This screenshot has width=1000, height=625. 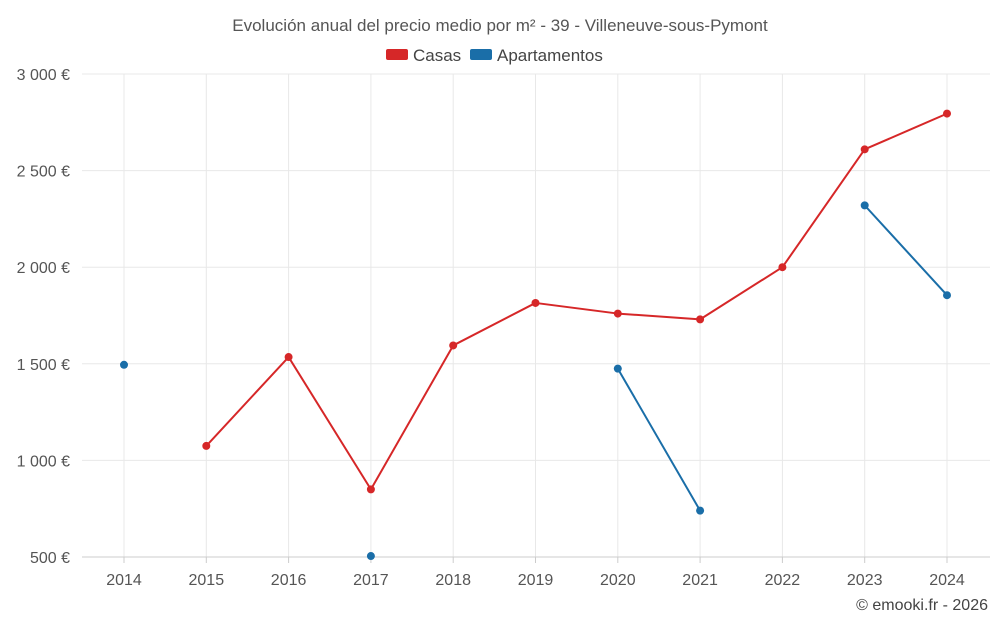 I want to click on data-point-casas-2018, so click(x=453, y=345).